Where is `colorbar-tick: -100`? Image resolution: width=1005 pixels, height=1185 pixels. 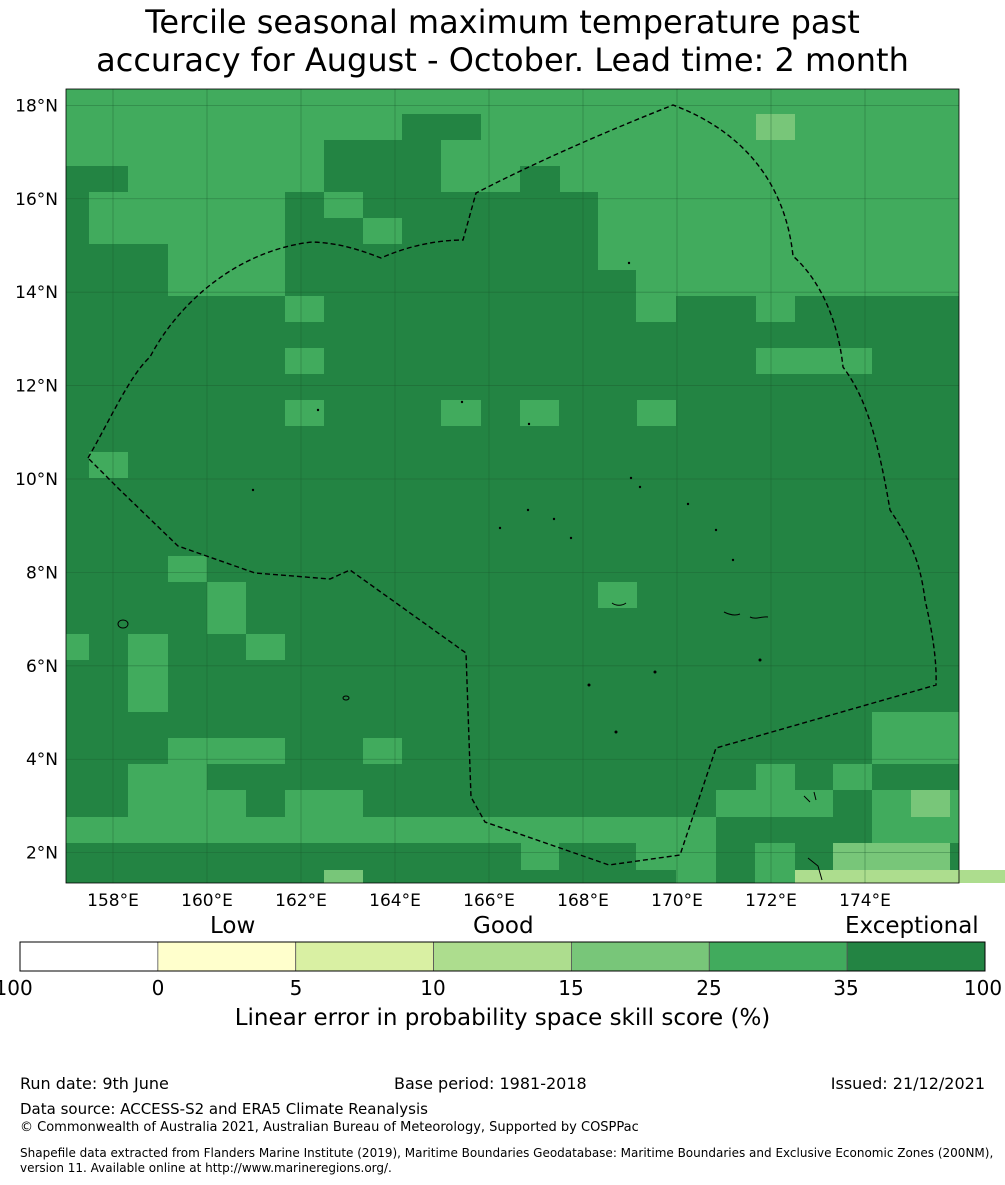
colorbar-tick: -100 is located at coordinates (16, 988).